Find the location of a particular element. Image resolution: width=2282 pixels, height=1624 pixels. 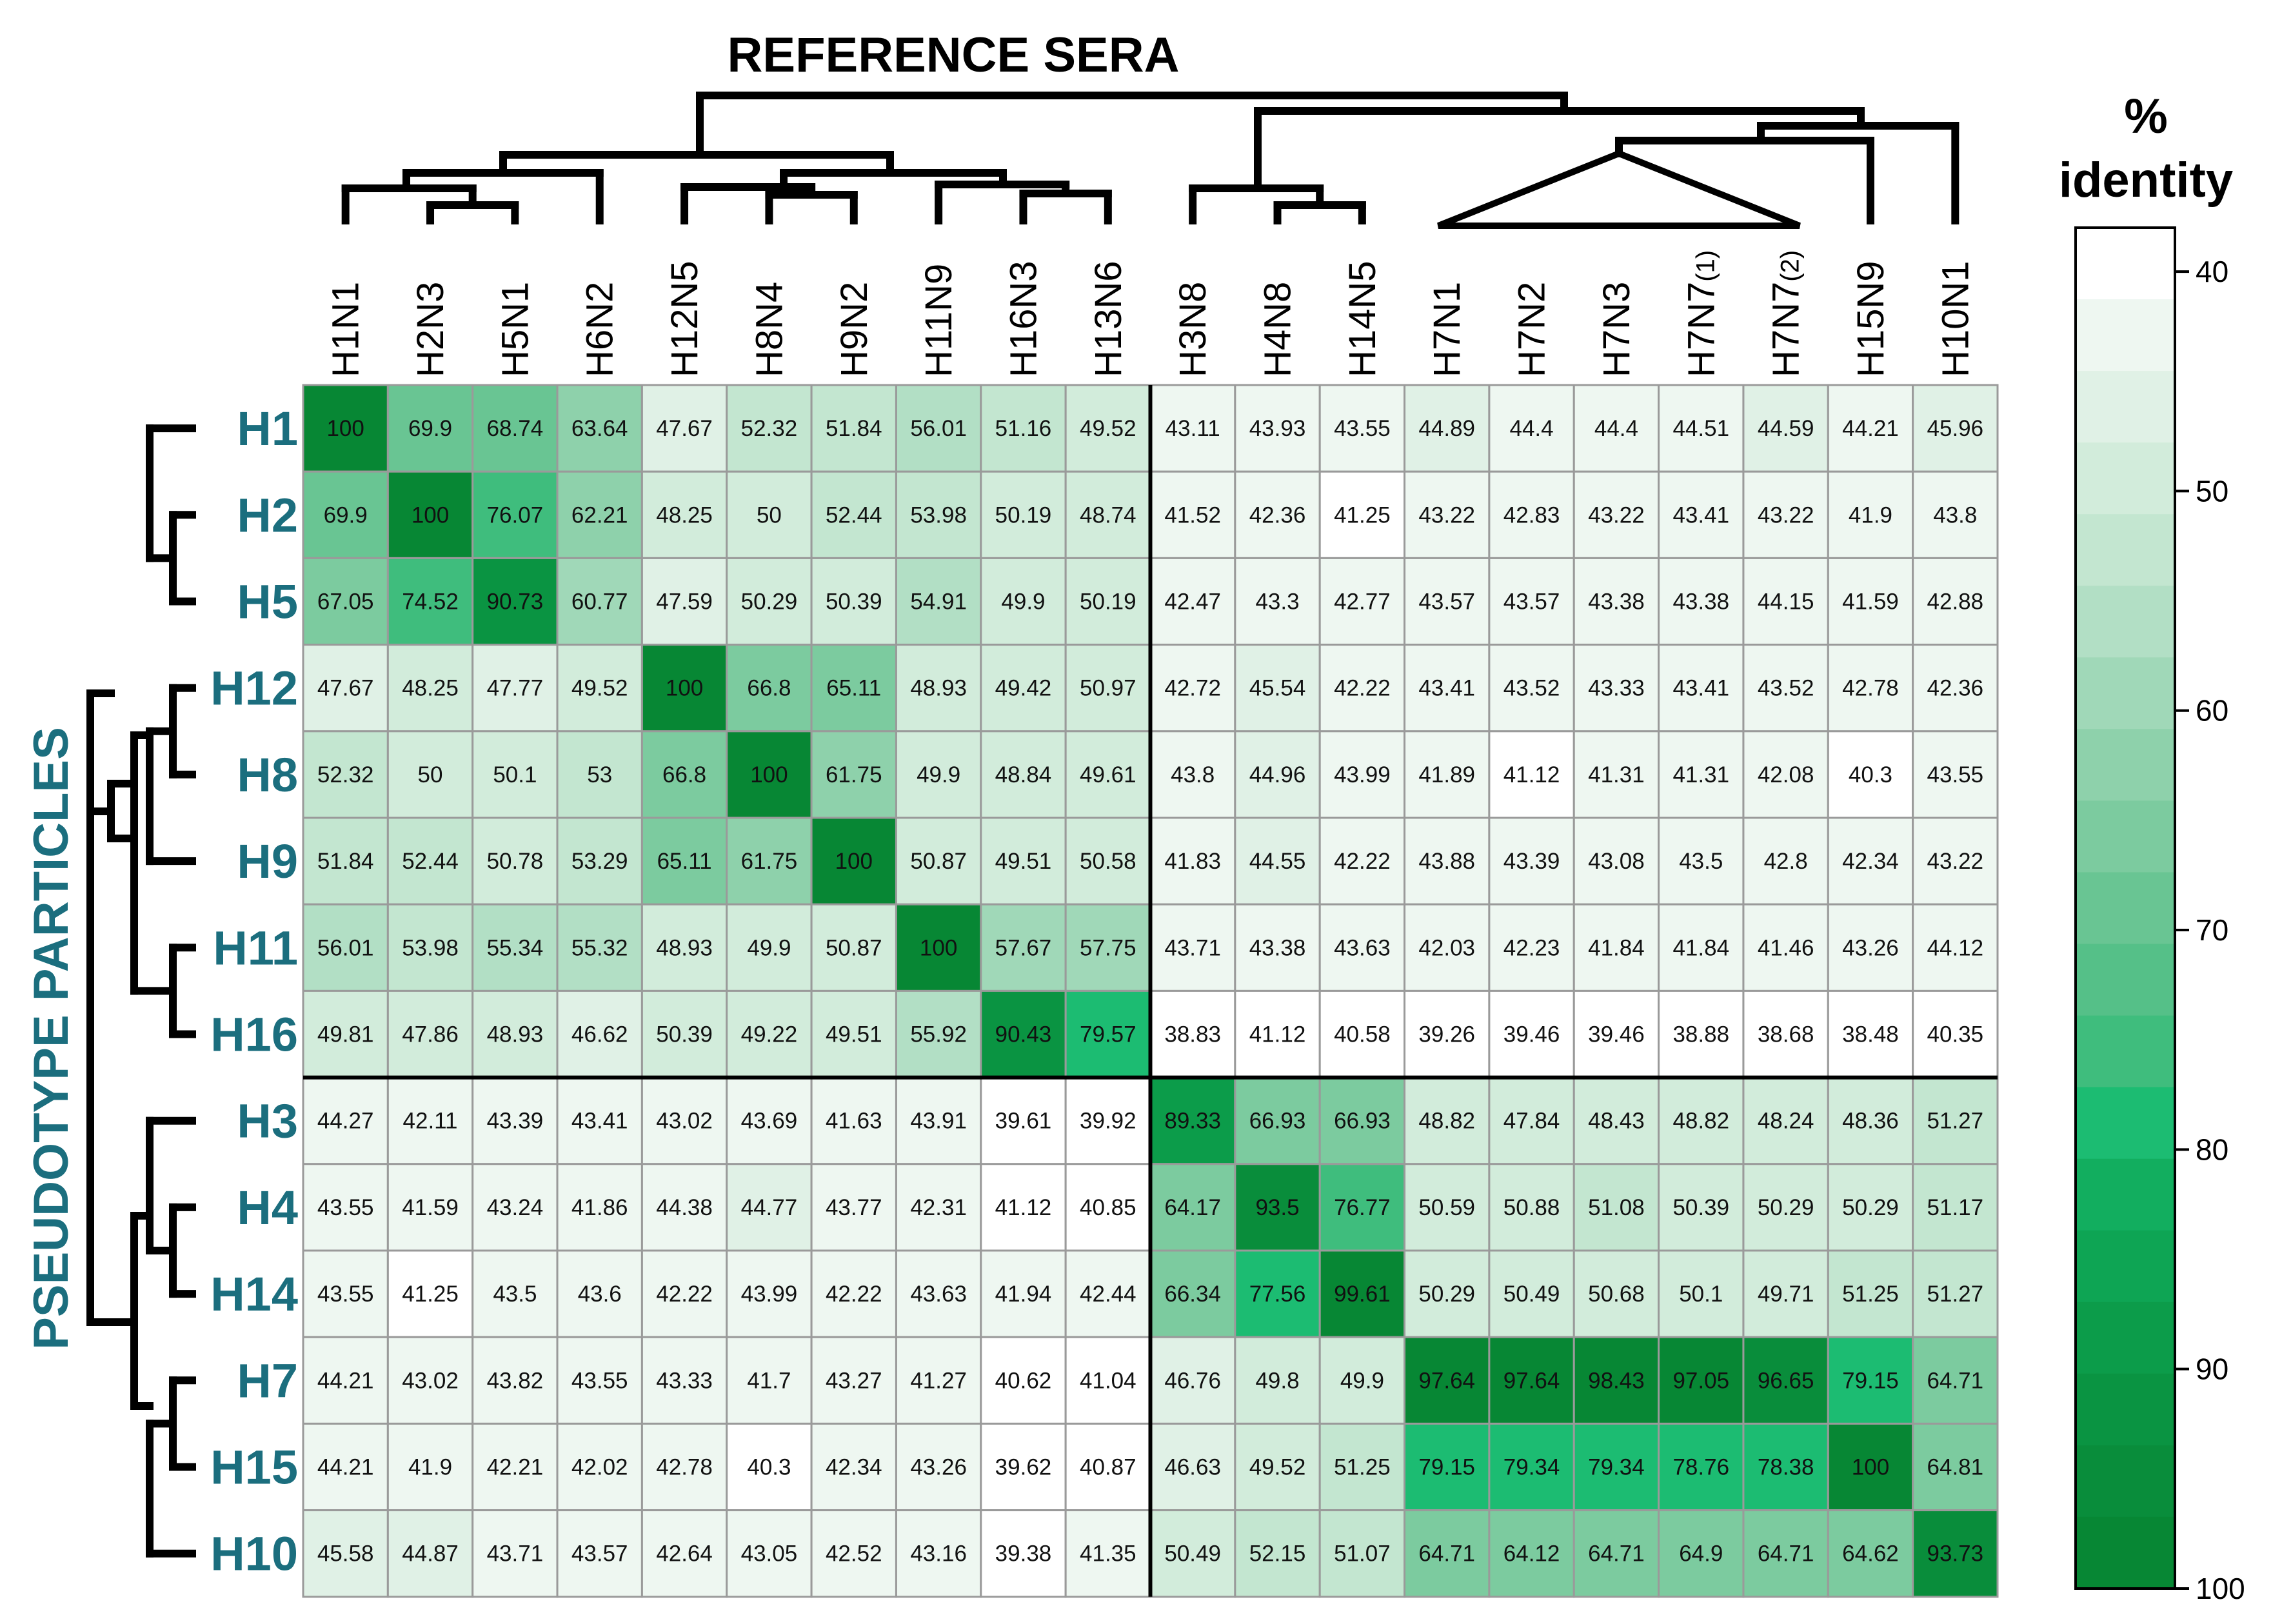

cell-value: 44.89 is located at coordinates (1447, 428).